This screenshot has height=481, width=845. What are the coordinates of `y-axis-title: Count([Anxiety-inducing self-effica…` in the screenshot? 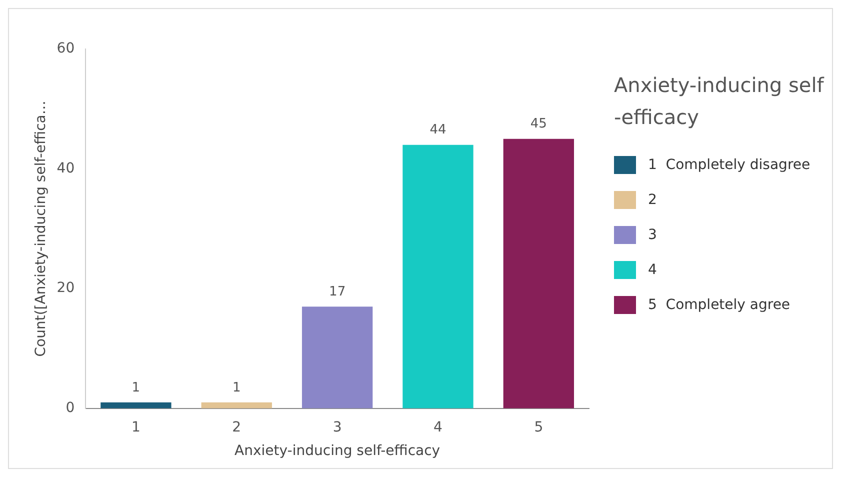 It's located at (41, 228).